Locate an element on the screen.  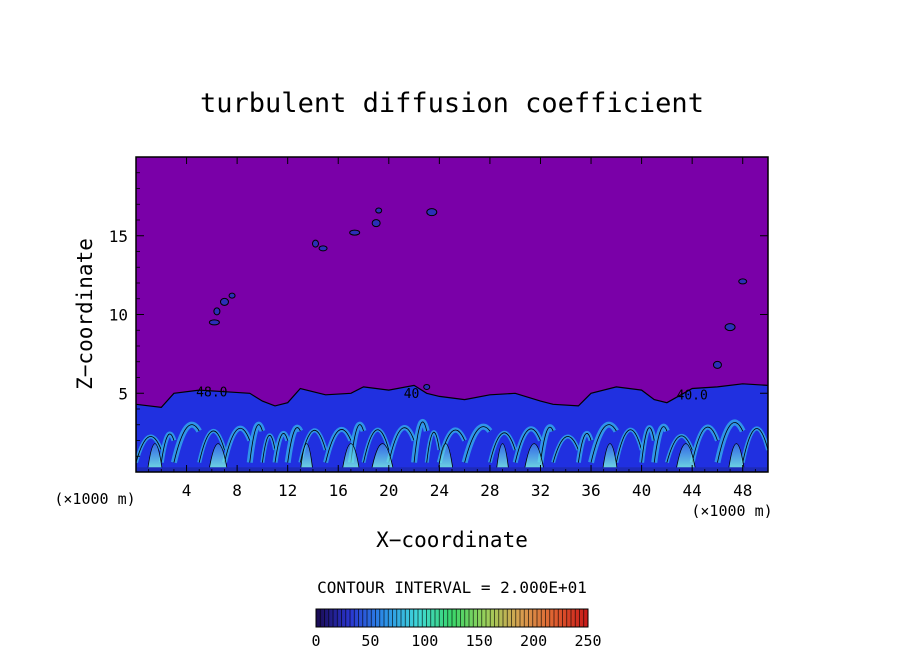
x-tick-label: 32 is located at coordinates (540, 490).